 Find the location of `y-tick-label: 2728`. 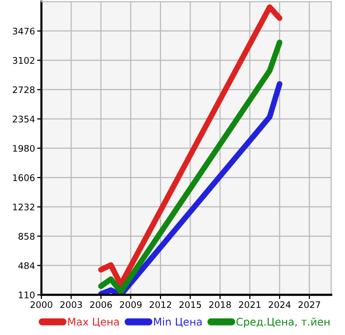

y-tick-label: 2728 is located at coordinates (23, 90).